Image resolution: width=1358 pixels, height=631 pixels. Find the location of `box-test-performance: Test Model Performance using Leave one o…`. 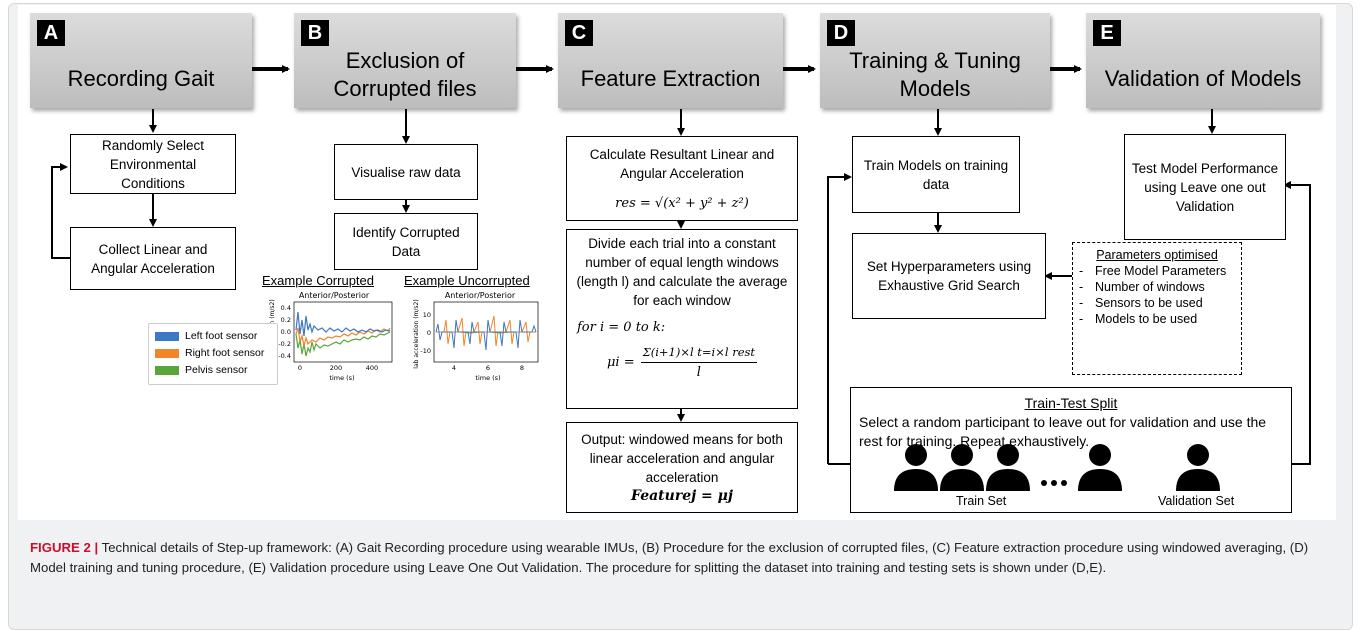

box-test-performance: Test Model Performance using Leave one o… is located at coordinates (1205, 187).